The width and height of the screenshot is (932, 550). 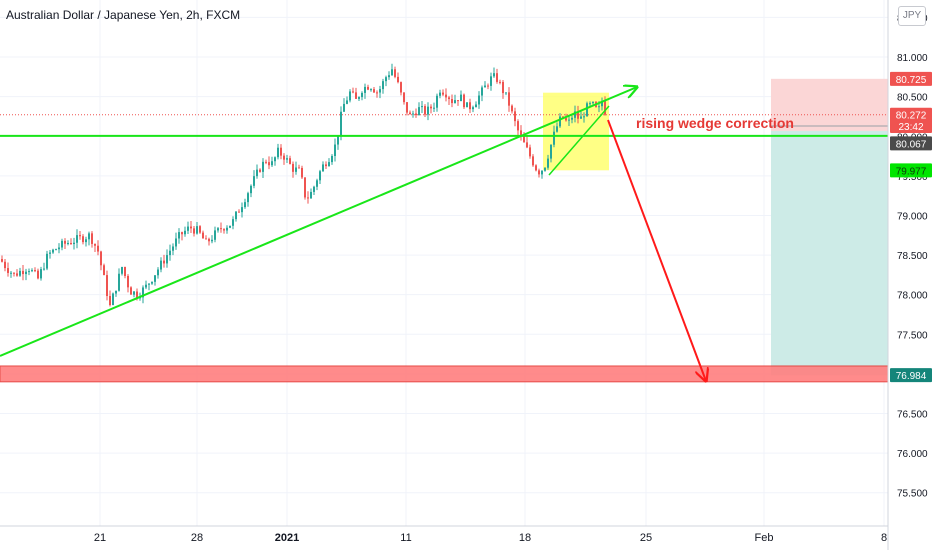 What do you see at coordinates (911, 114) in the screenshot?
I see `price-label: 80.272` at bounding box center [911, 114].